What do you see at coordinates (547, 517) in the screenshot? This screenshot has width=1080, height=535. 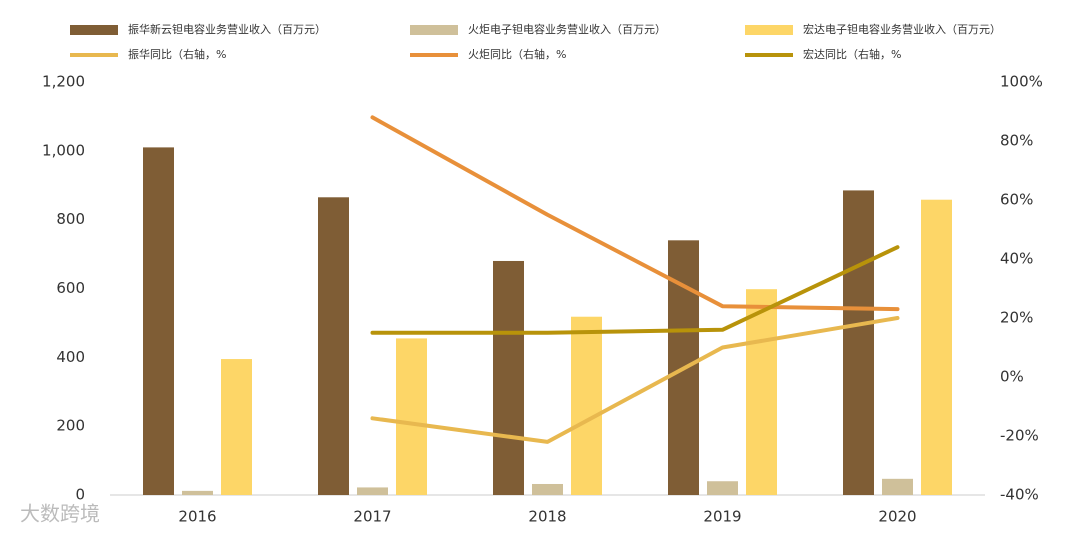 I see `x-tick-label: 2018` at bounding box center [547, 517].